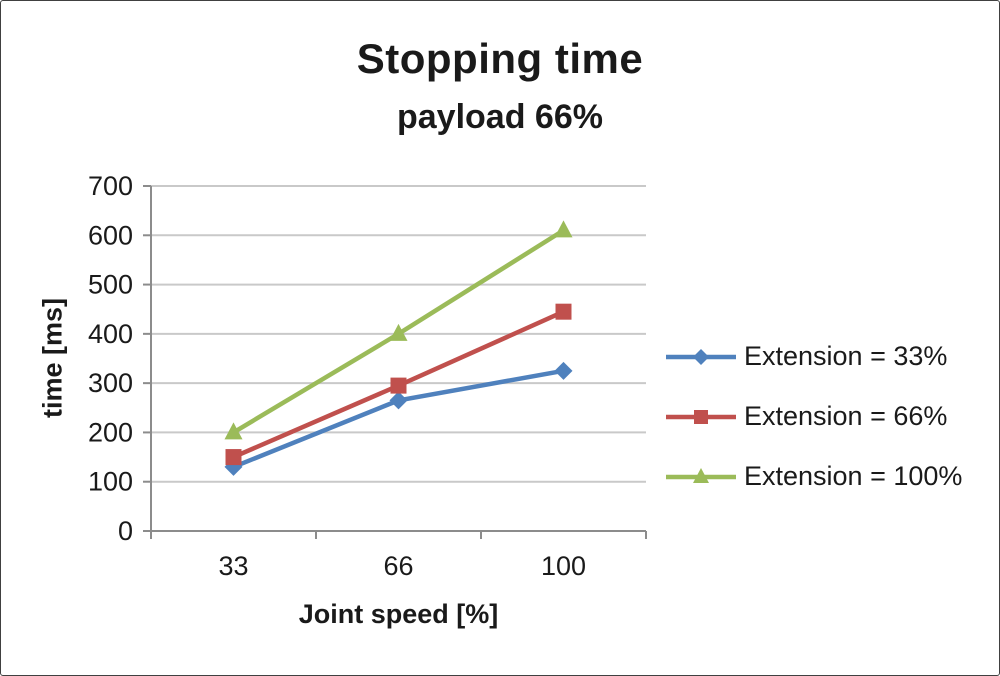 The width and height of the screenshot is (1000, 676). I want to click on legend-item: Extension = 100%, so click(814, 476).